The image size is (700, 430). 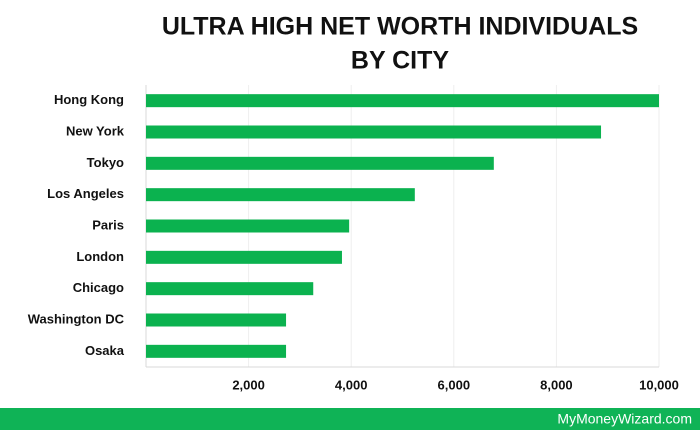 What do you see at coordinates (105, 350) in the screenshot?
I see `y-tick-label: Osaka` at bounding box center [105, 350].